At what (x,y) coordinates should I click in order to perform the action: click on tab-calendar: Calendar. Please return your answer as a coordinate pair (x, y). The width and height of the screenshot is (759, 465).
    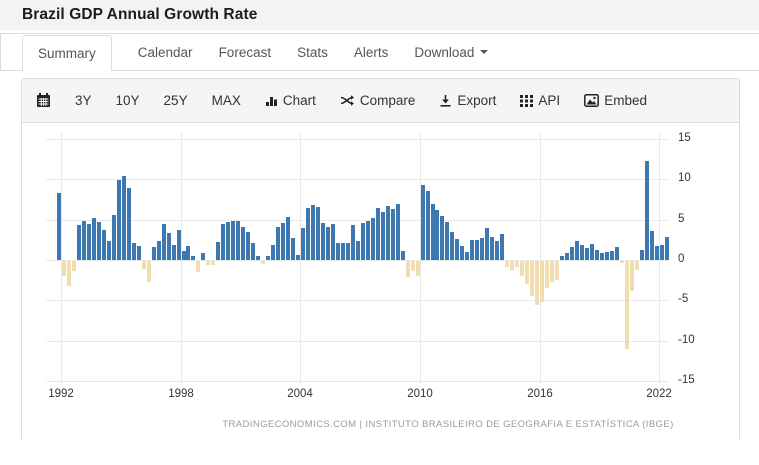
    Looking at the image, I should click on (165, 52).